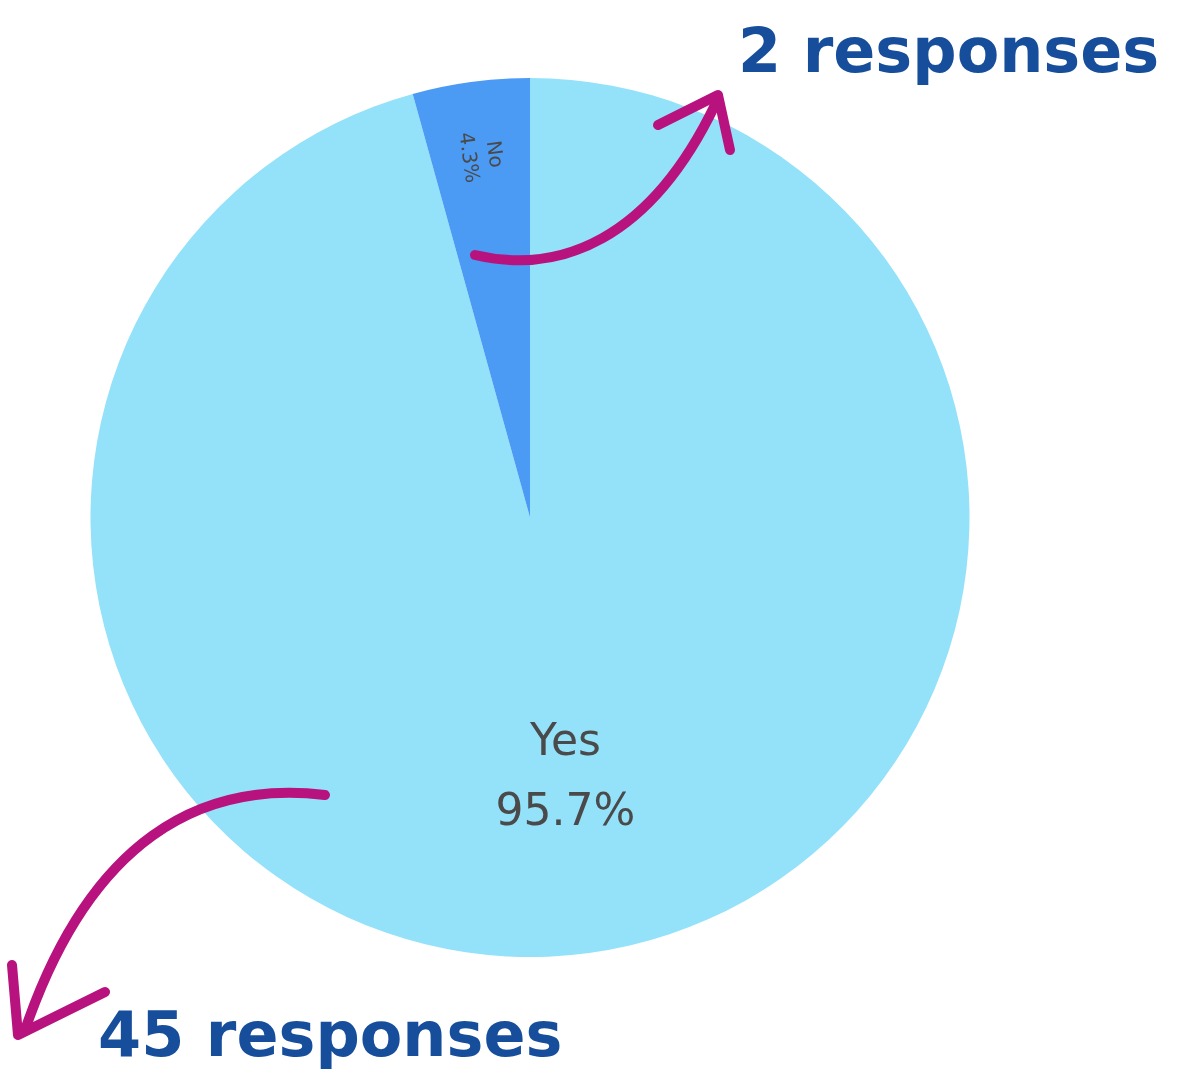 The width and height of the screenshot is (1203, 1081). What do you see at coordinates (949, 50) in the screenshot?
I see `text: 2 responses` at bounding box center [949, 50].